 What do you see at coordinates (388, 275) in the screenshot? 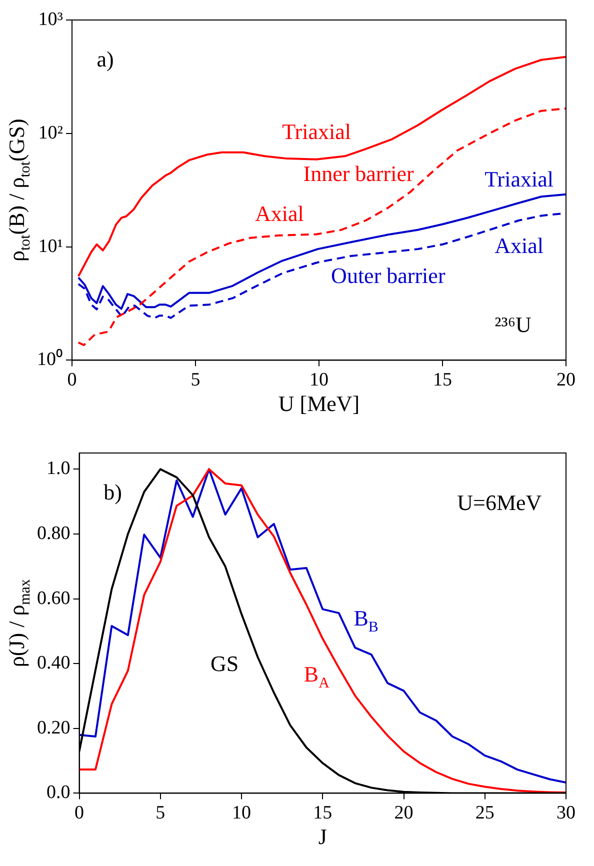
I see `annotation: Outer barrier` at bounding box center [388, 275].